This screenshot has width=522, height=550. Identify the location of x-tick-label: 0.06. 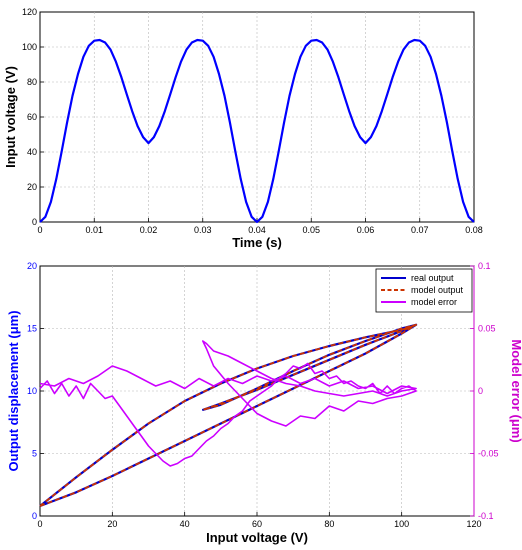
(366, 230).